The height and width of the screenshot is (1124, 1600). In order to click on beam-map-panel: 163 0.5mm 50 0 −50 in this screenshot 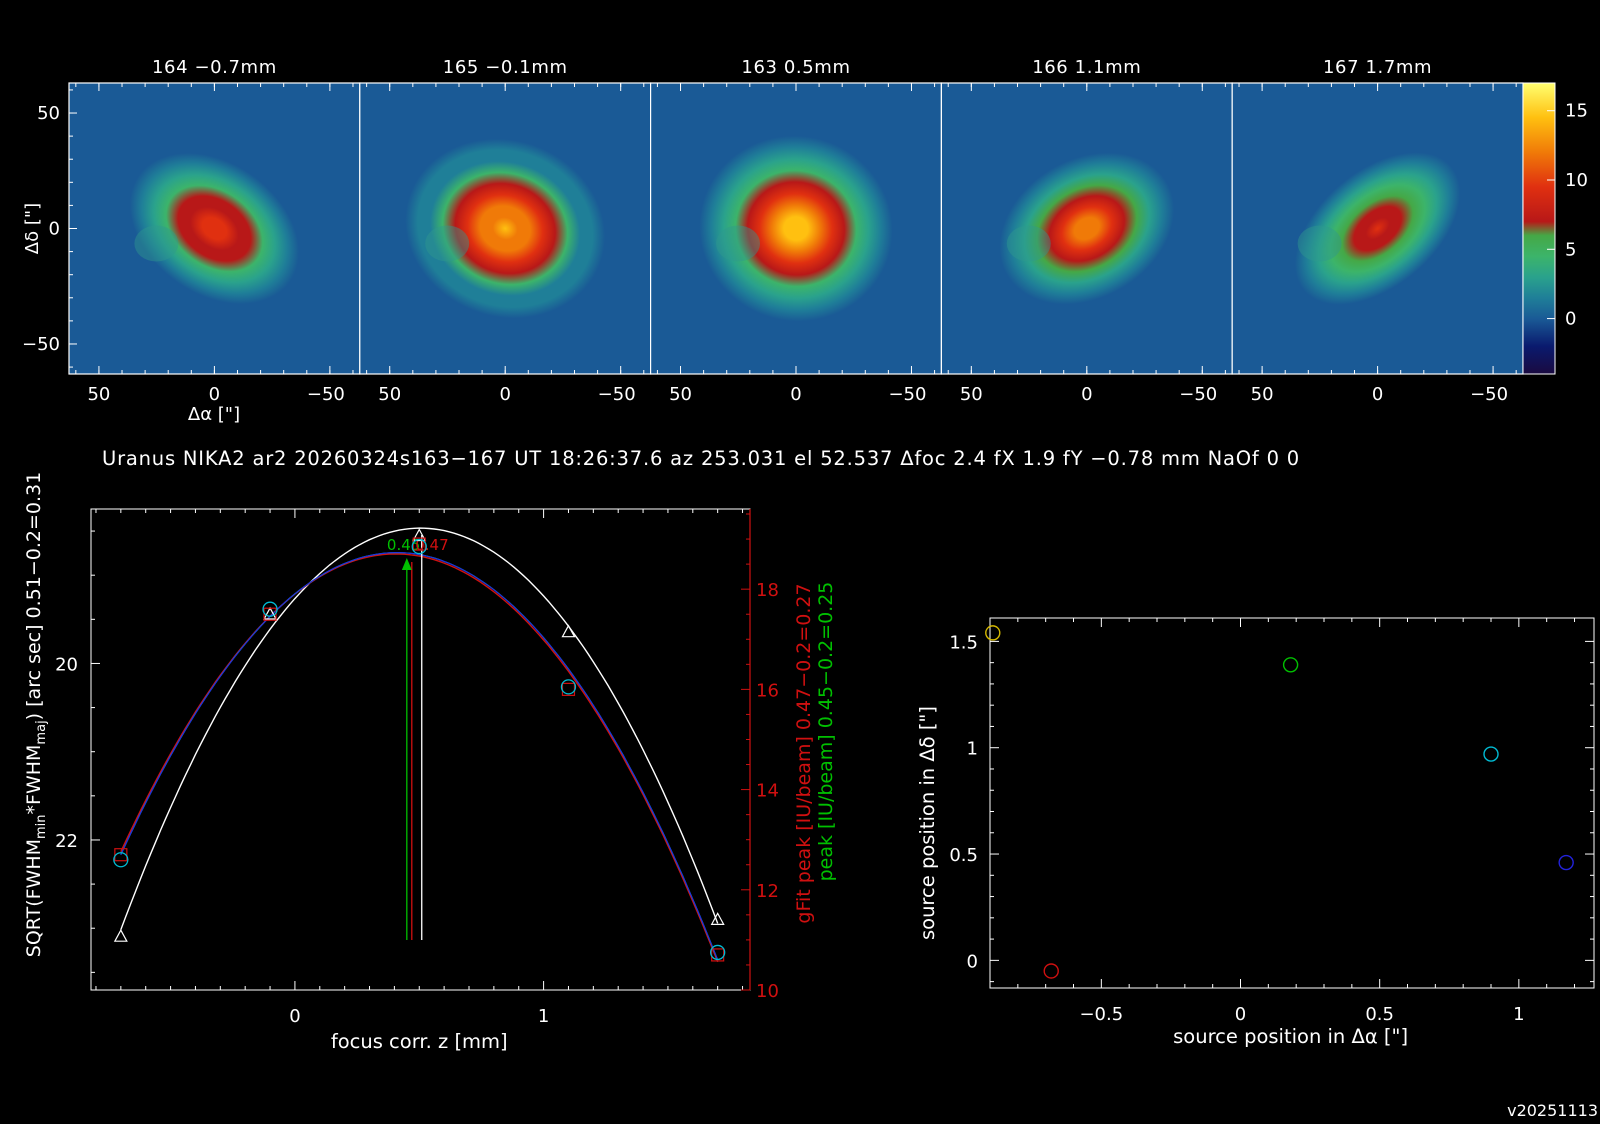, I will do `click(795, 231)`.